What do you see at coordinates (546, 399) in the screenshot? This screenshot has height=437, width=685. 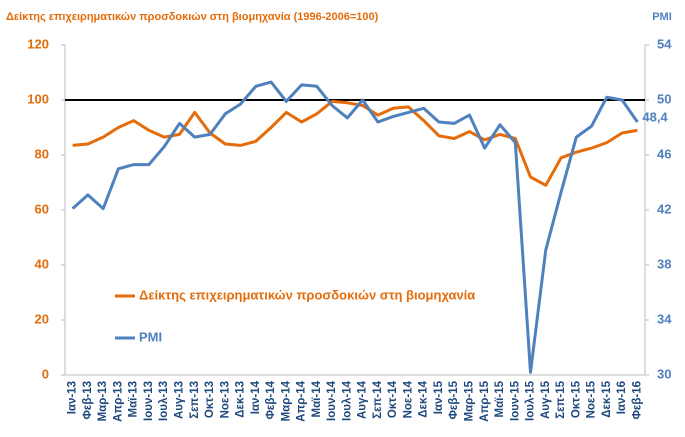 I see `x-tick-label: Αυγ-15` at bounding box center [546, 399].